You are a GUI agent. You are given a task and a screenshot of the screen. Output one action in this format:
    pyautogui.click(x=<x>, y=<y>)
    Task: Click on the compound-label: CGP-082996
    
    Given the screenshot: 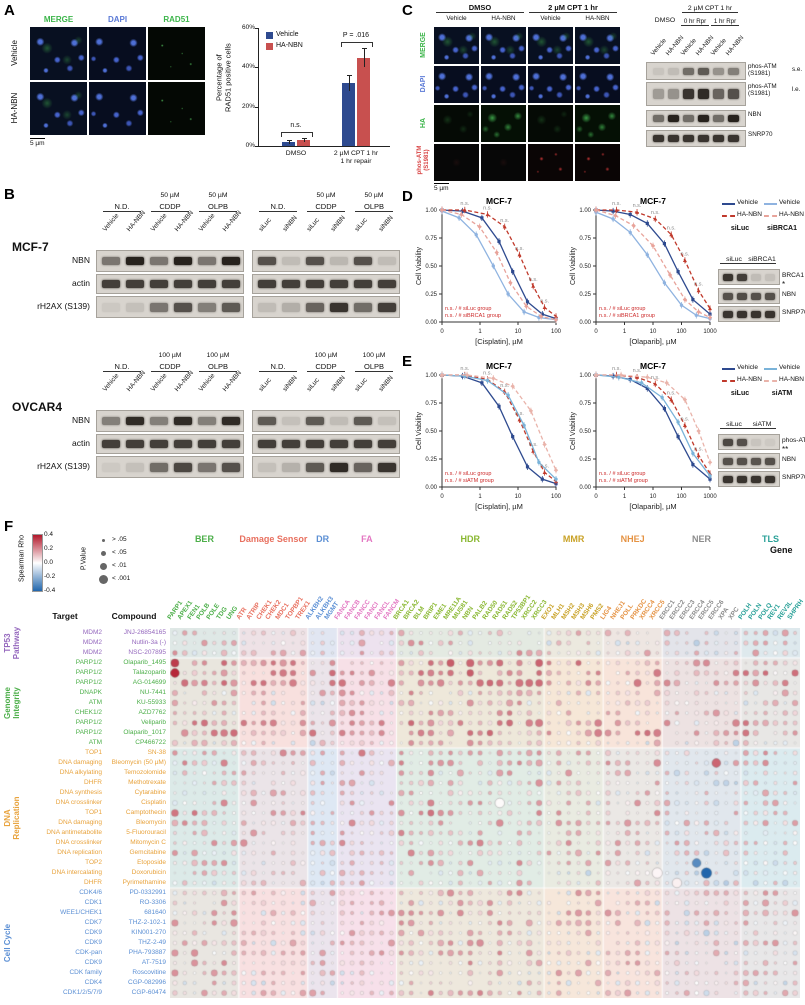 What is the action you would take?
    pyautogui.click(x=147, y=982)
    